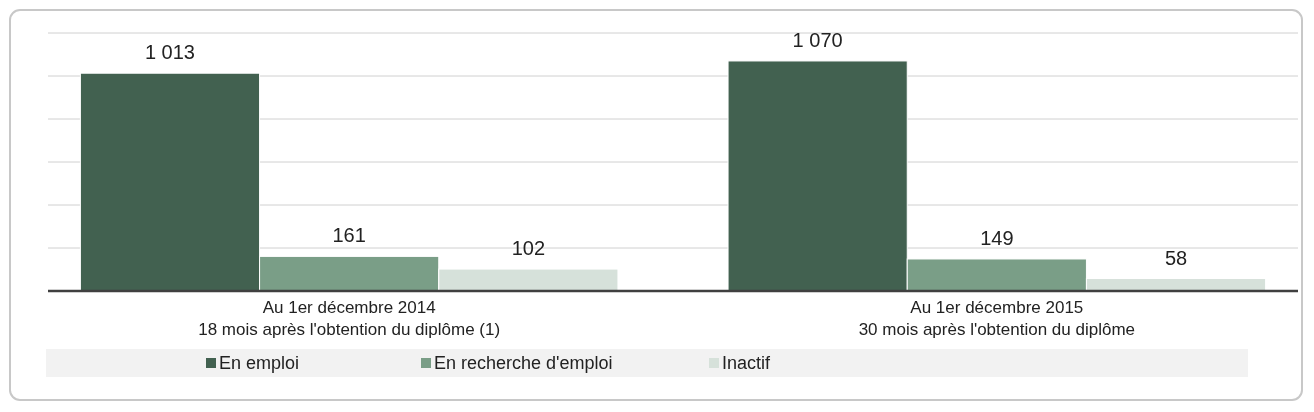  I want to click on data-label: 1 013, so click(170, 52).